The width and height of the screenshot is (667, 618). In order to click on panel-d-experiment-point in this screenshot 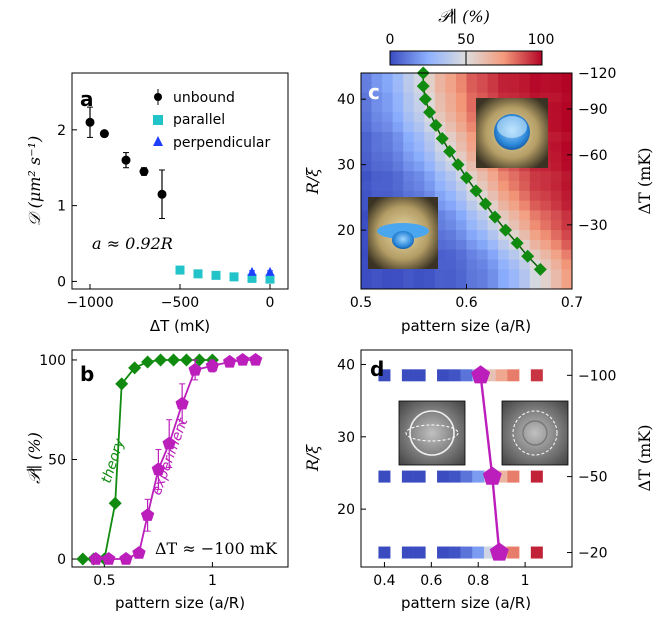, I will do `click(492, 475)`.